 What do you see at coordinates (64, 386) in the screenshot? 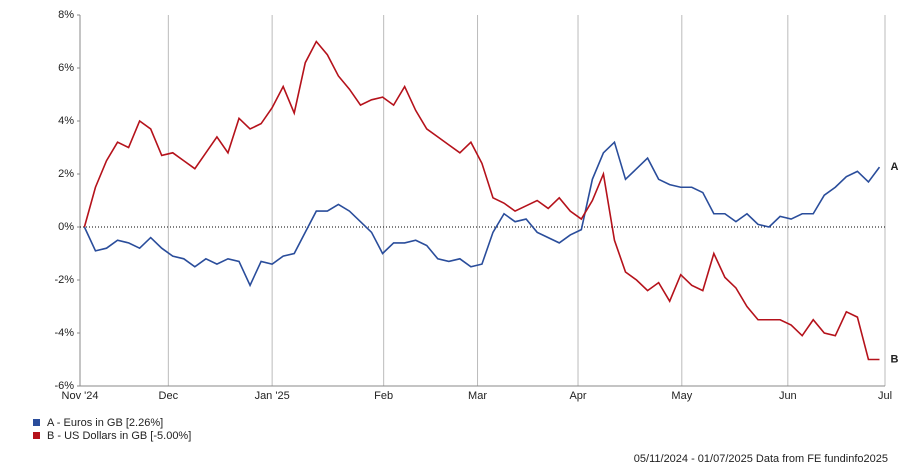
I see `y-tick-label: -6%` at bounding box center [64, 386].